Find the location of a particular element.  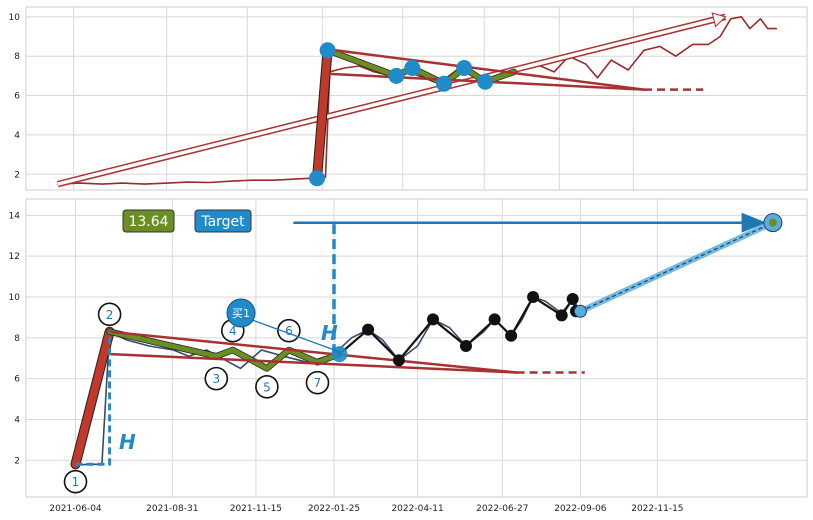

value-box-label: 13.64 is located at coordinates (148, 222).